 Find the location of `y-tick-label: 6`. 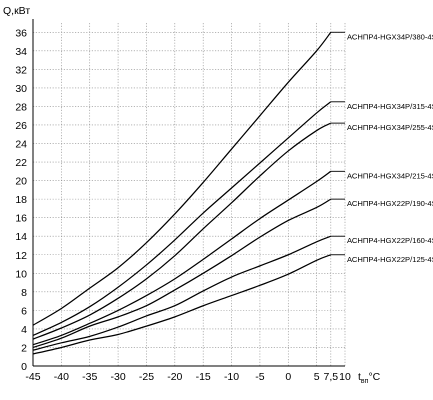

y-tick-label: 6 is located at coordinates (24, 311).